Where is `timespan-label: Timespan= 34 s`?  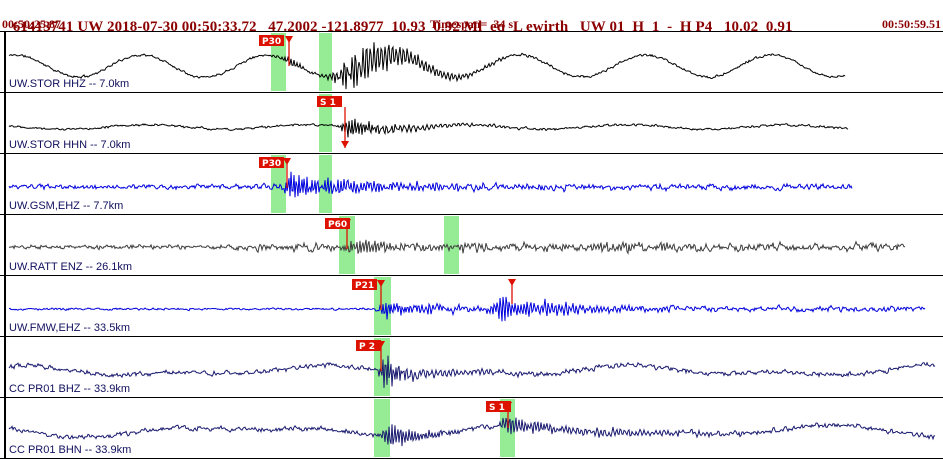 timespan-label: Timespan= 34 s is located at coordinates (471, 24).